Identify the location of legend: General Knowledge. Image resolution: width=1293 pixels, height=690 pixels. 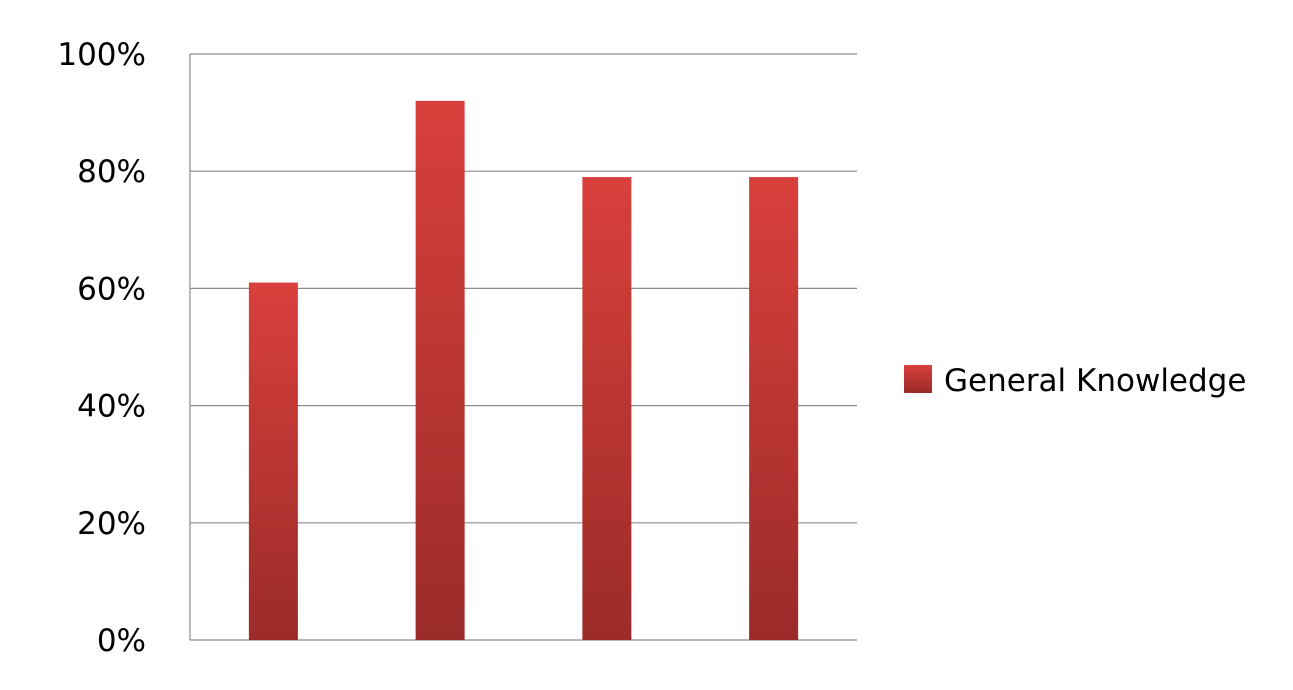
(1075, 381).